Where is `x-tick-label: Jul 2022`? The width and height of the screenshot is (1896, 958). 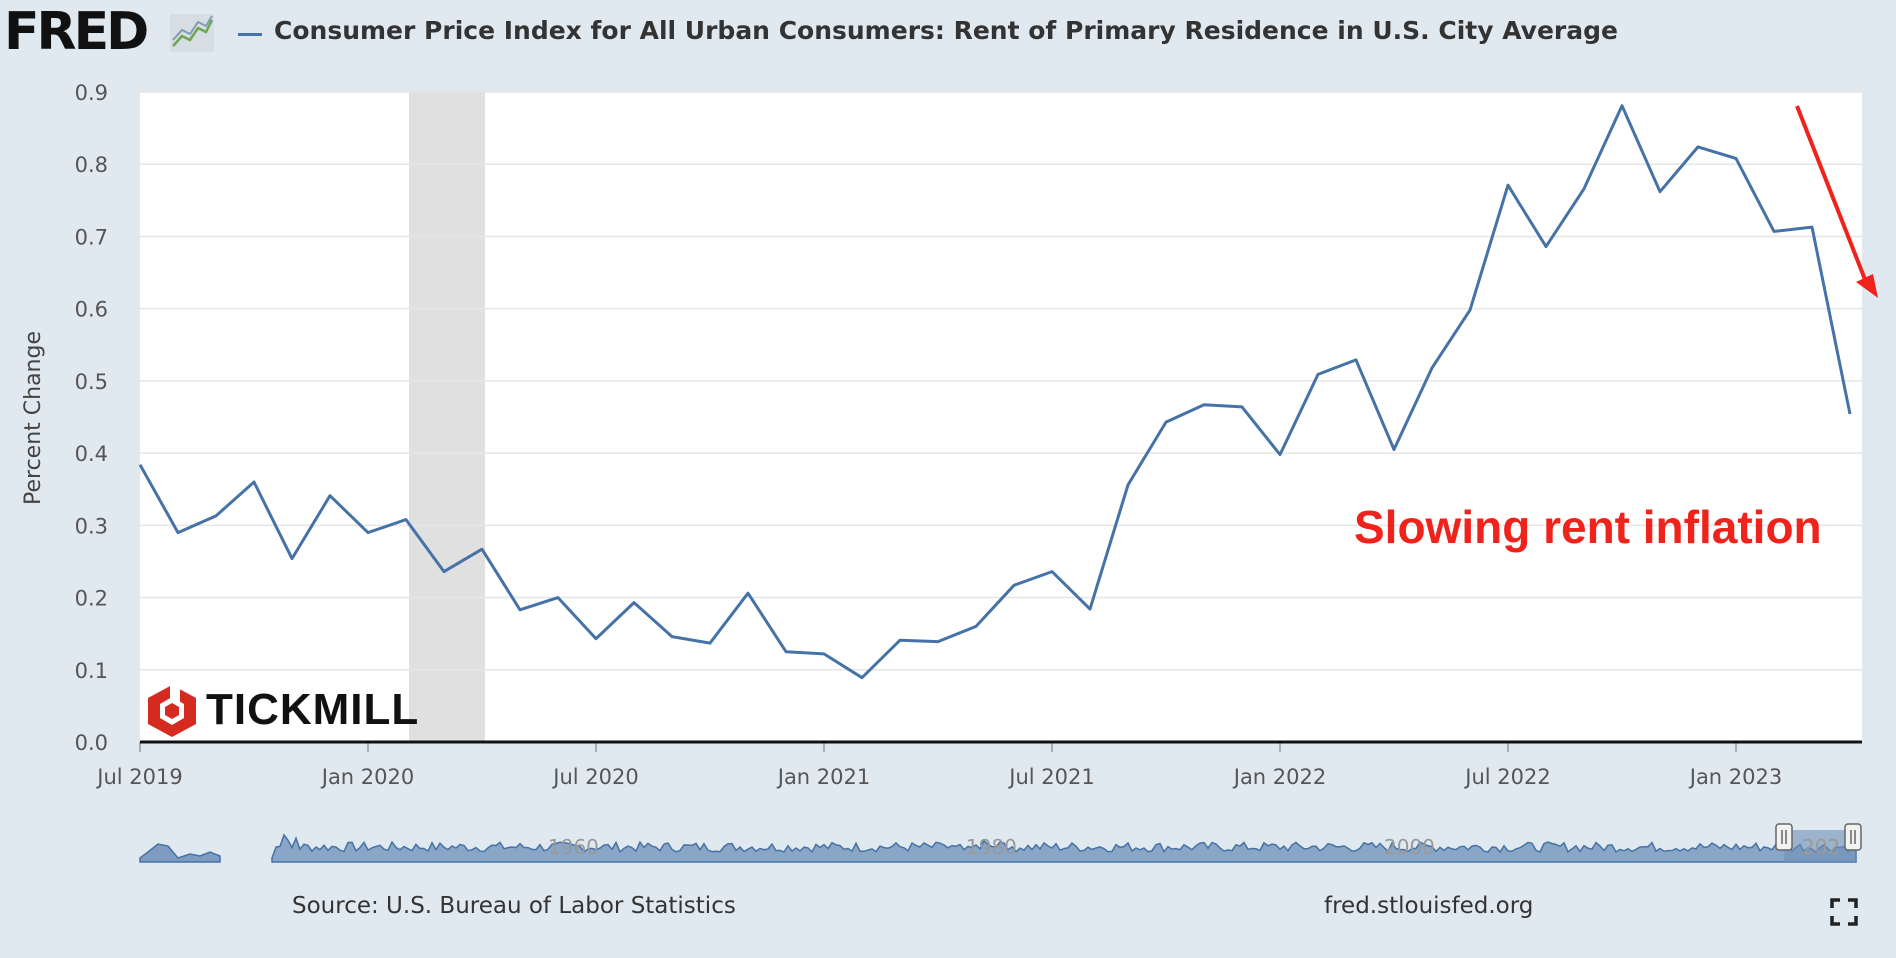
x-tick-label: Jul 2022 is located at coordinates (1506, 777).